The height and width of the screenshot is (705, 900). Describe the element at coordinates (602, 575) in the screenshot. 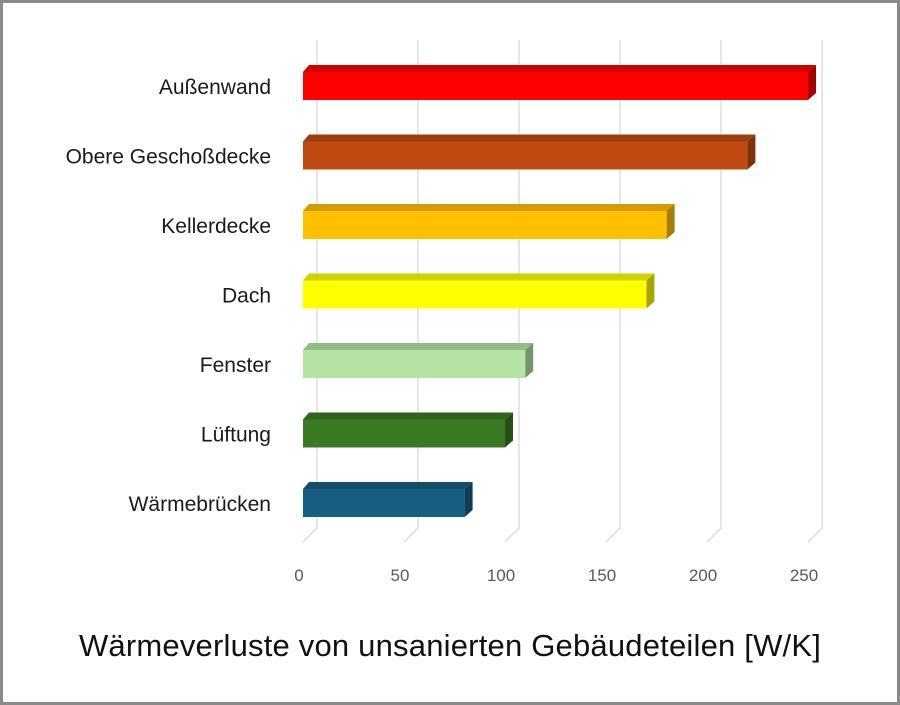

I see `x-tick-label: 150` at that location.